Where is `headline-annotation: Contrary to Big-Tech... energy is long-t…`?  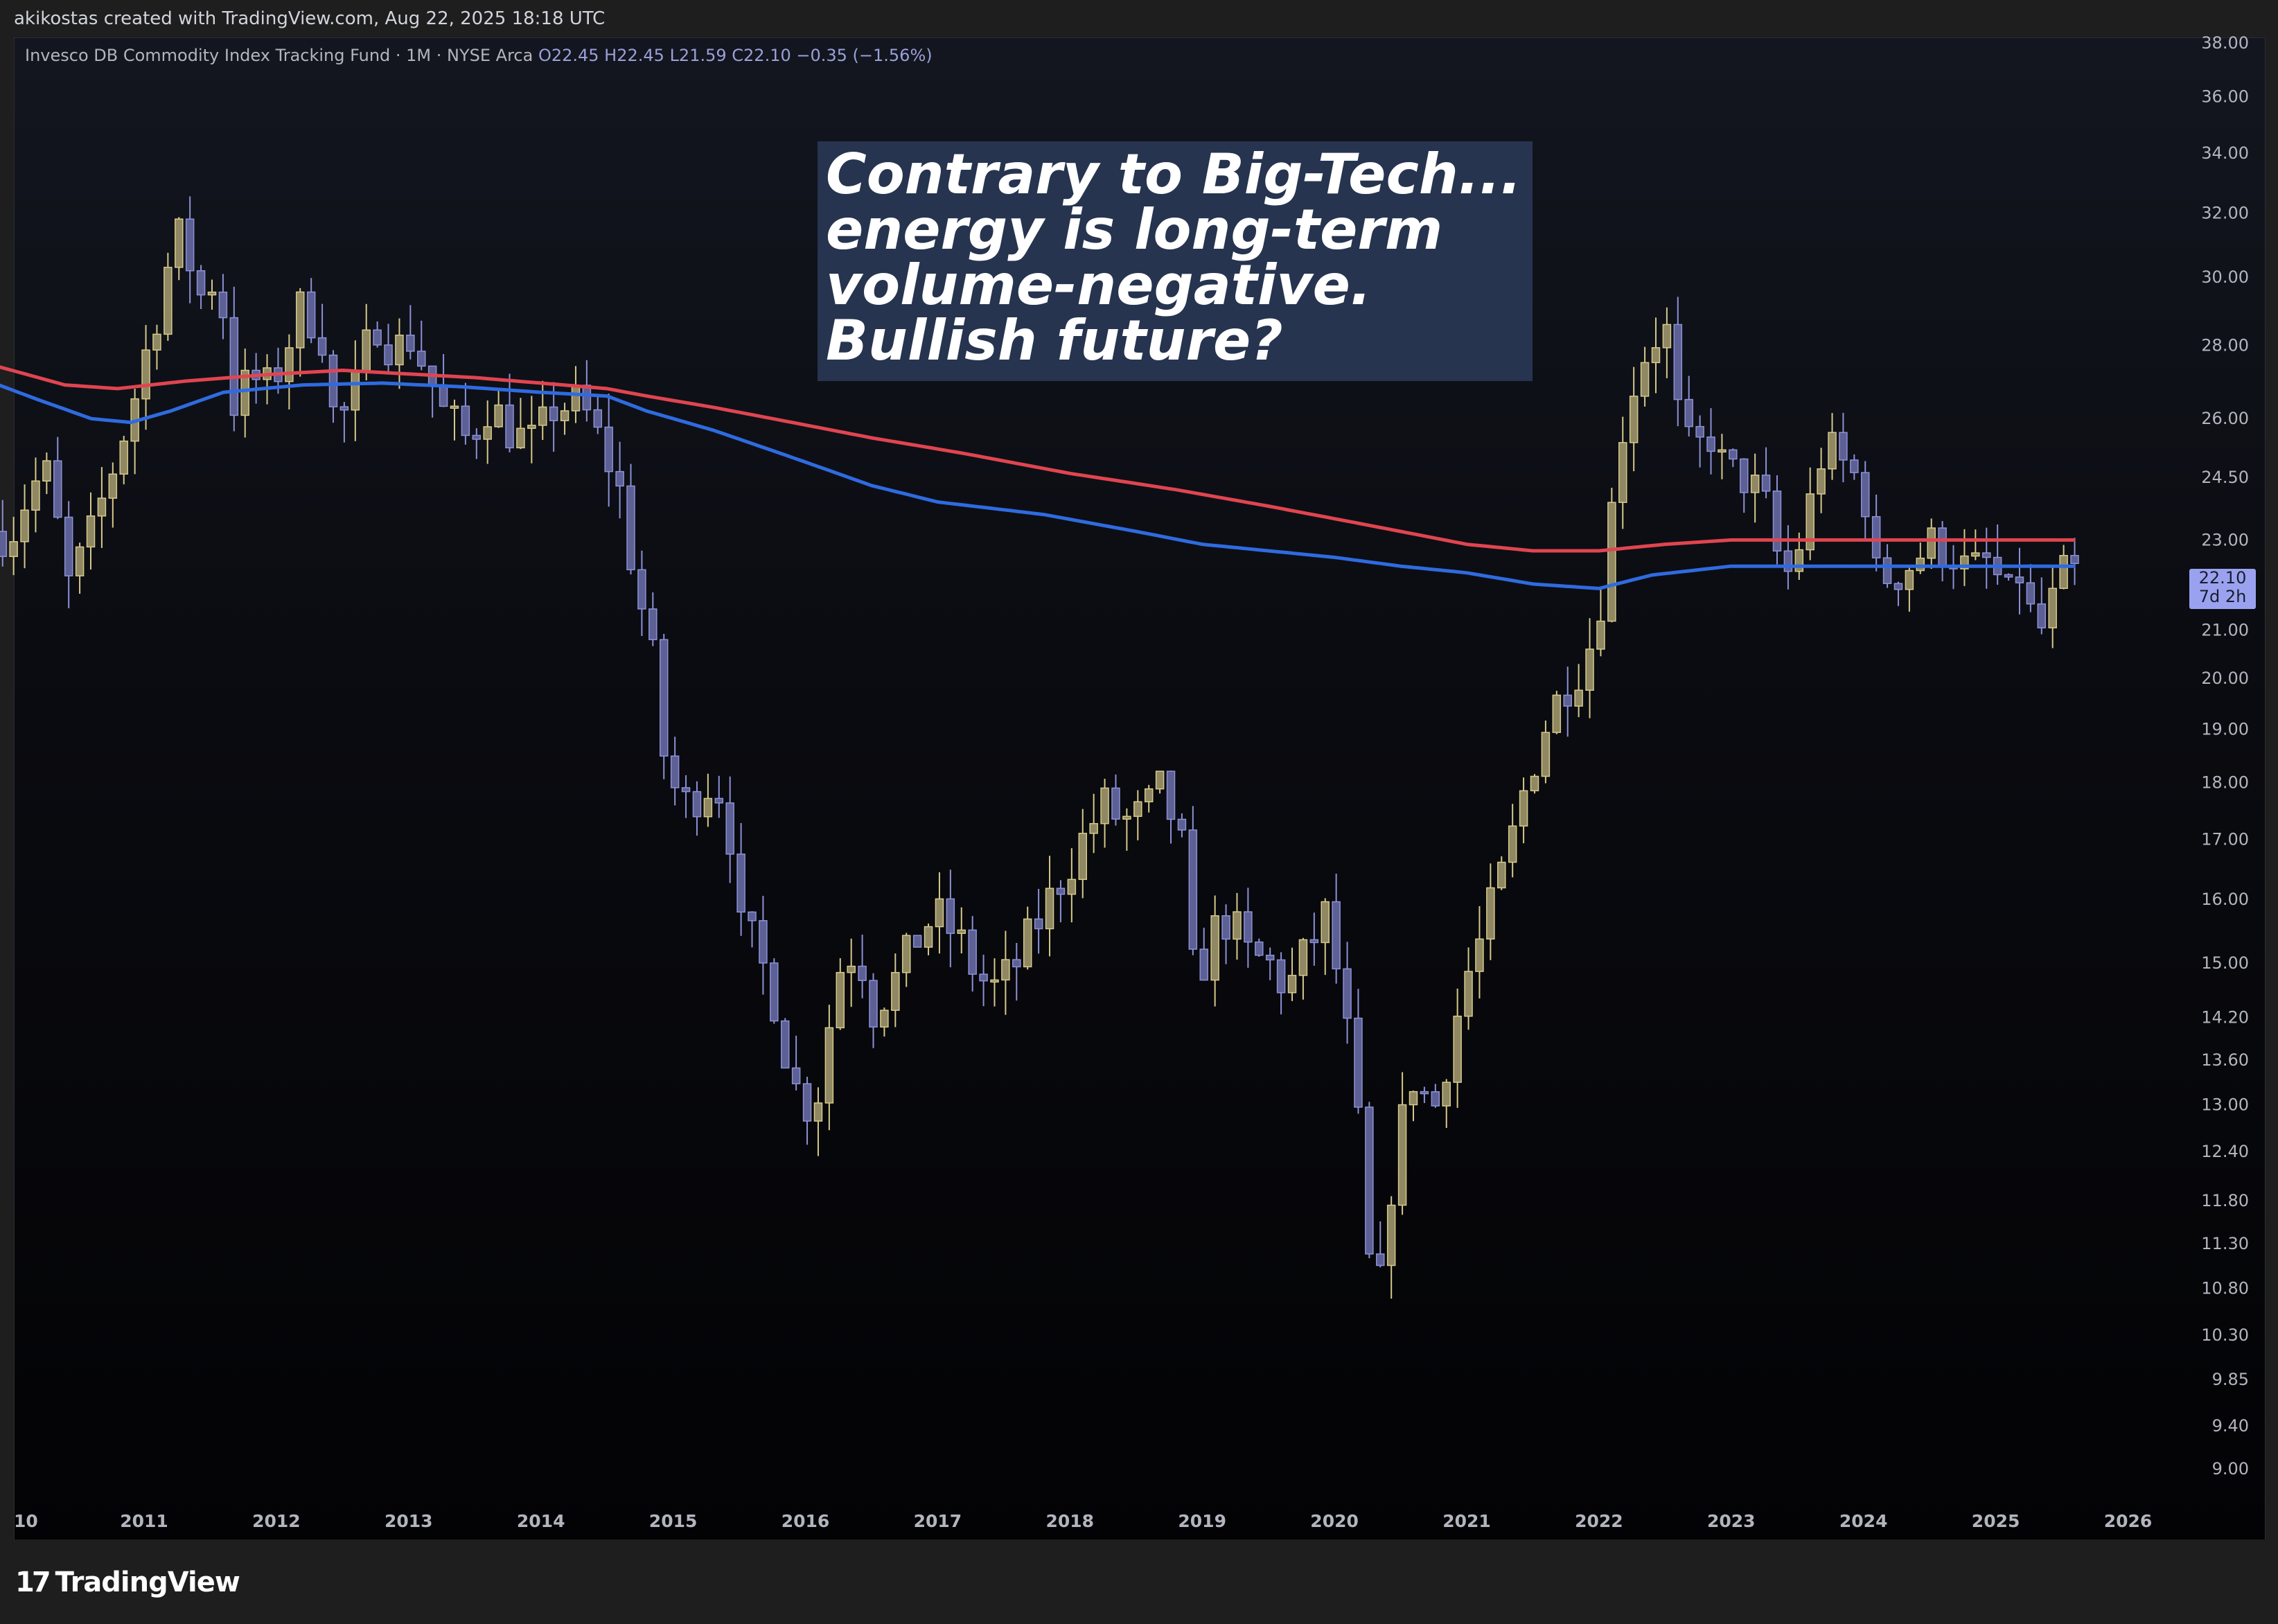 headline-annotation: Contrary to Big-Tech... energy is long-t… is located at coordinates (1175, 261).